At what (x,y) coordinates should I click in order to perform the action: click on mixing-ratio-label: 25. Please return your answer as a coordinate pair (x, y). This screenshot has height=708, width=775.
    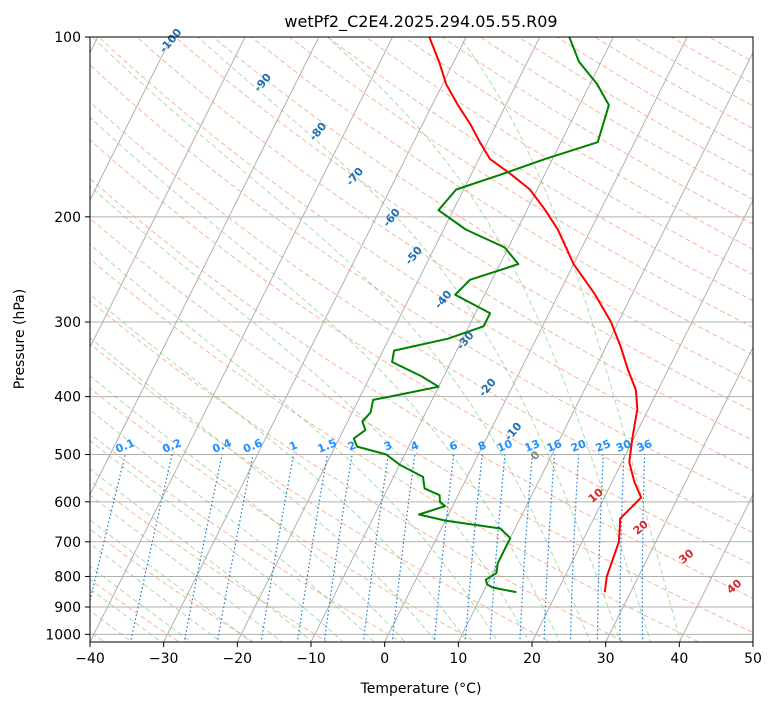
    Looking at the image, I should click on (603, 446).